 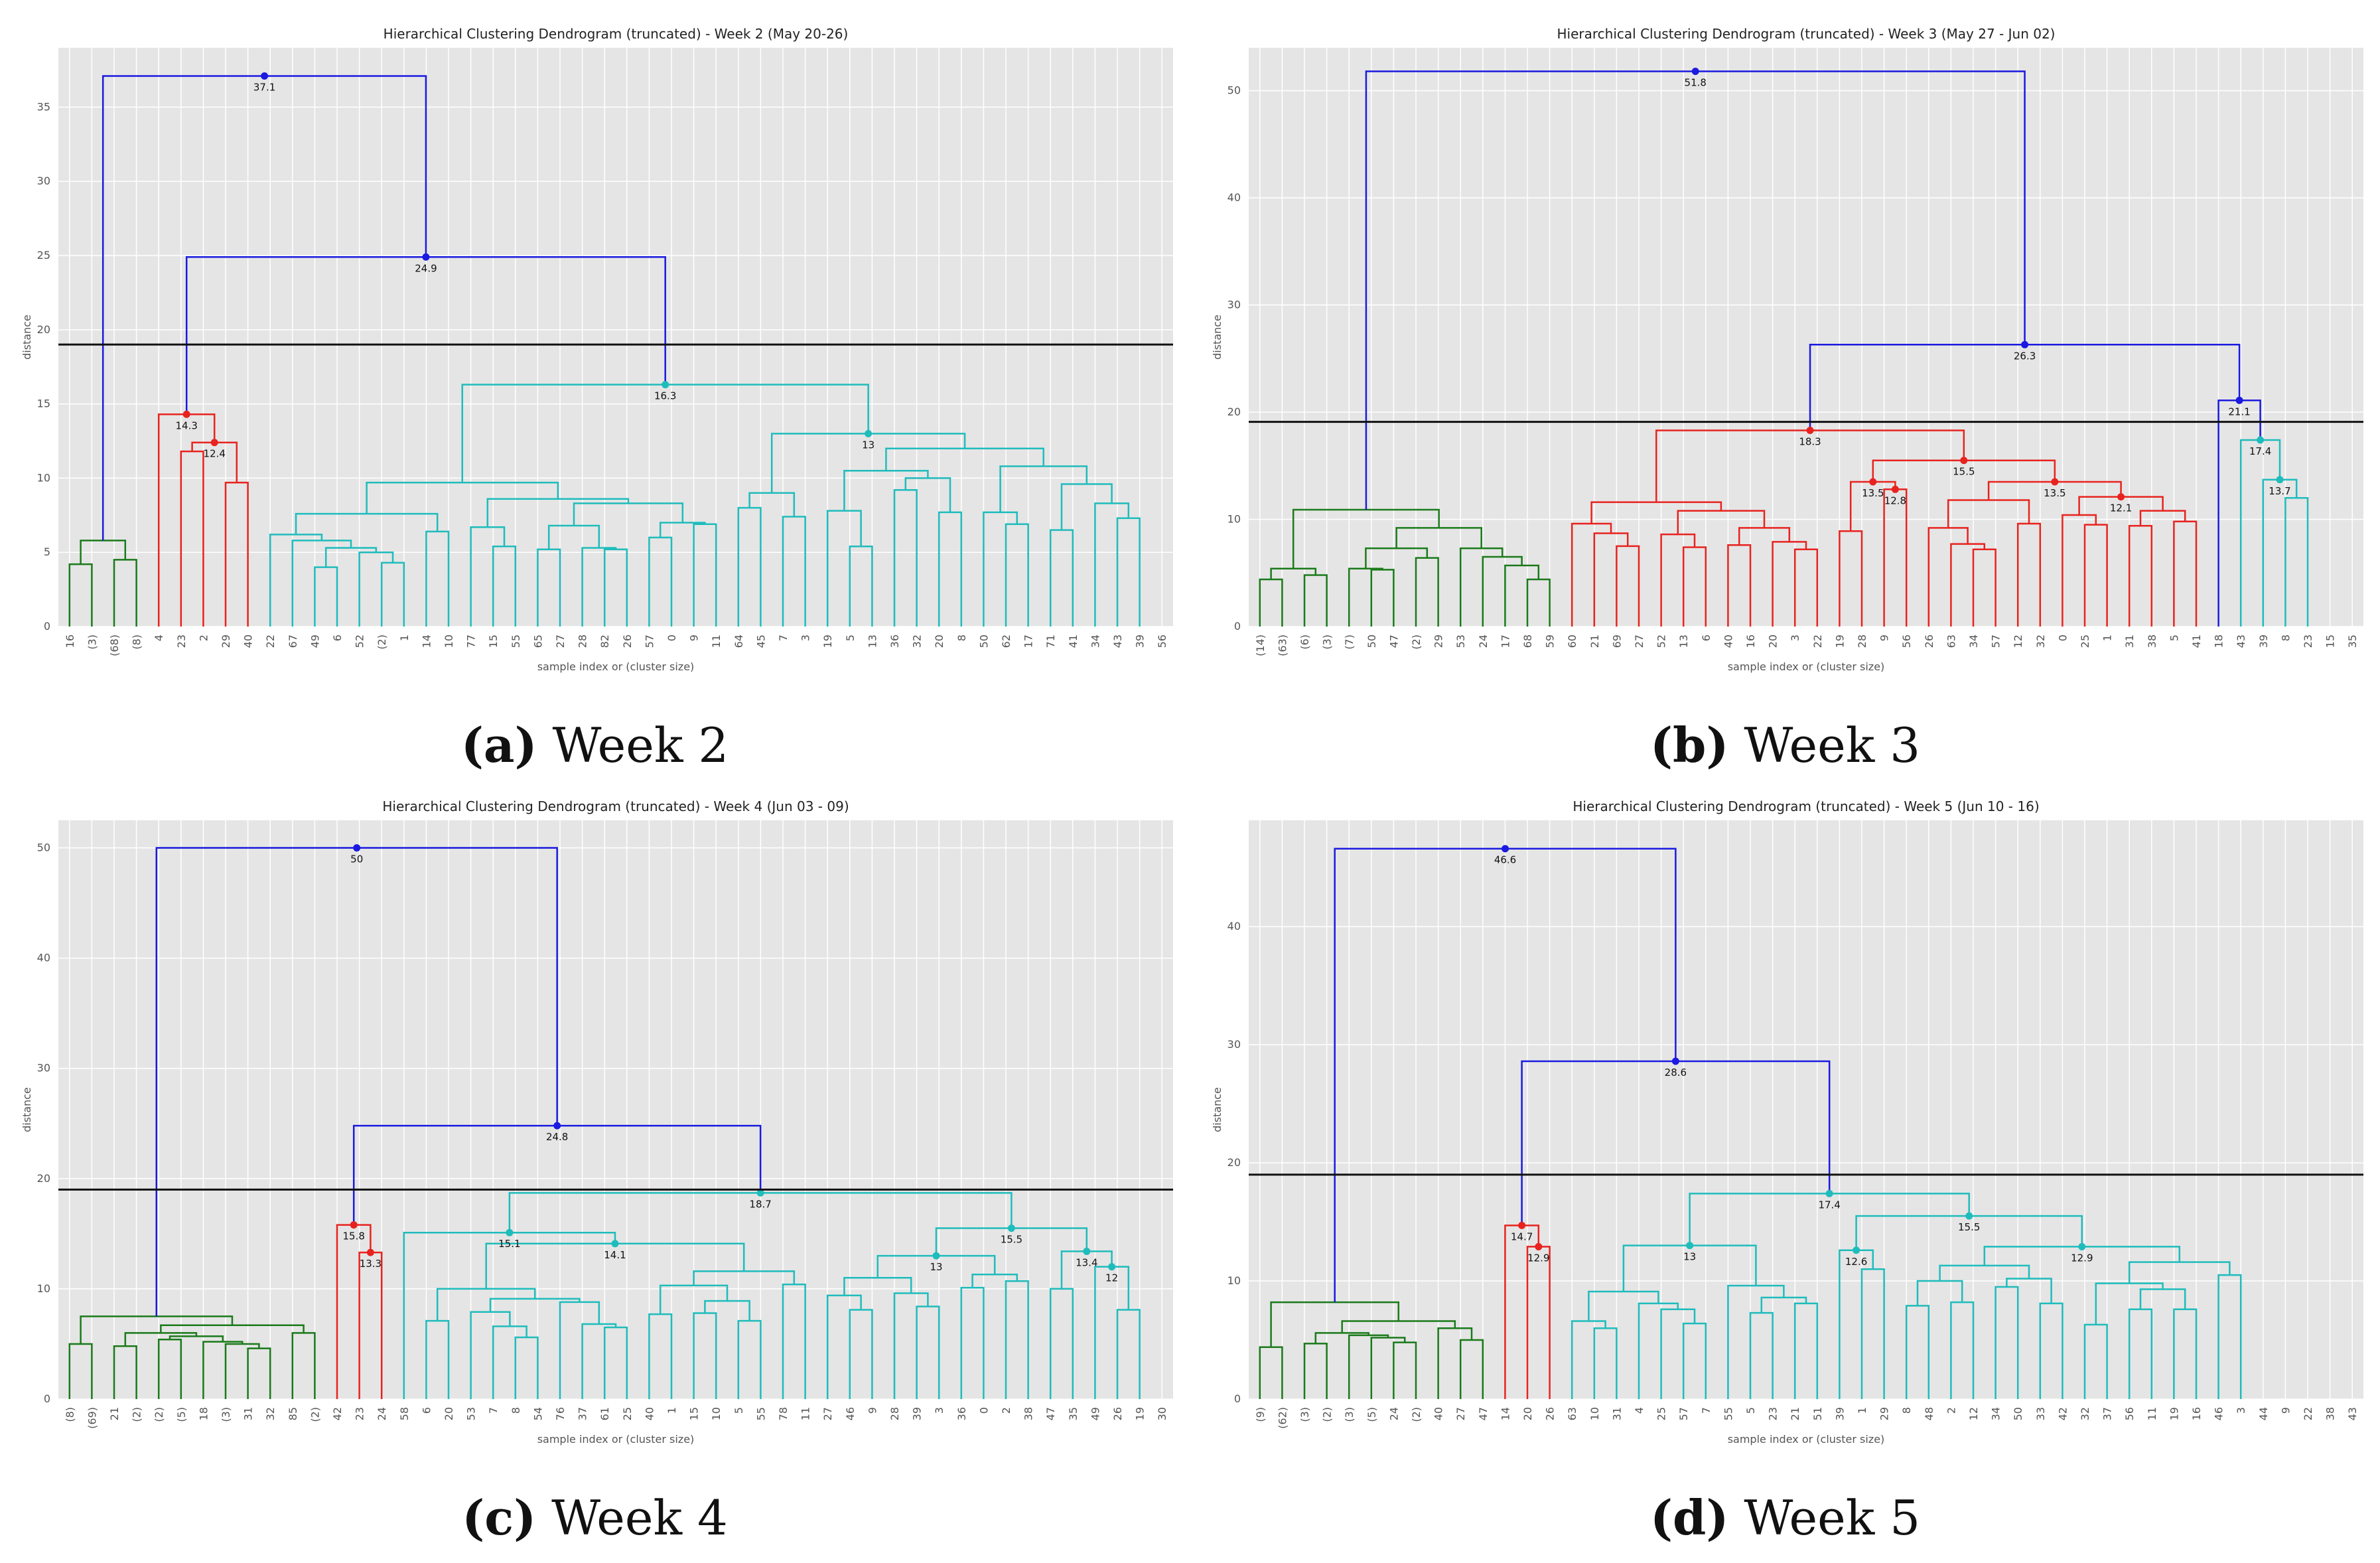 What do you see at coordinates (426, 268) in the screenshot?
I see `merge-distance-label: 24.9` at bounding box center [426, 268].